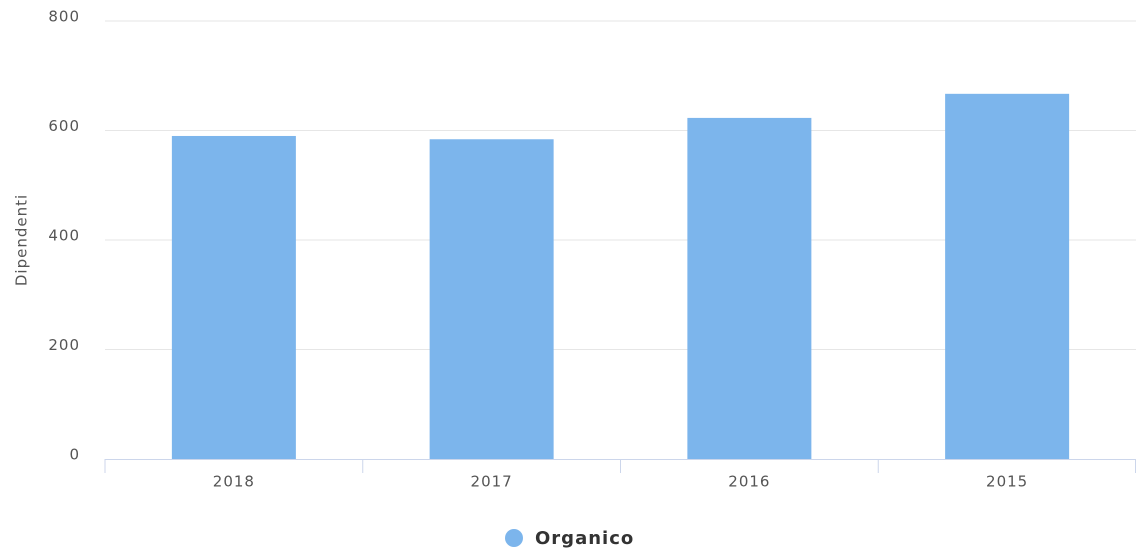 Image resolution: width=1136 pixels, height=556 pixels. Describe the element at coordinates (64, 126) in the screenshot. I see `y-tick-label: 600` at that location.